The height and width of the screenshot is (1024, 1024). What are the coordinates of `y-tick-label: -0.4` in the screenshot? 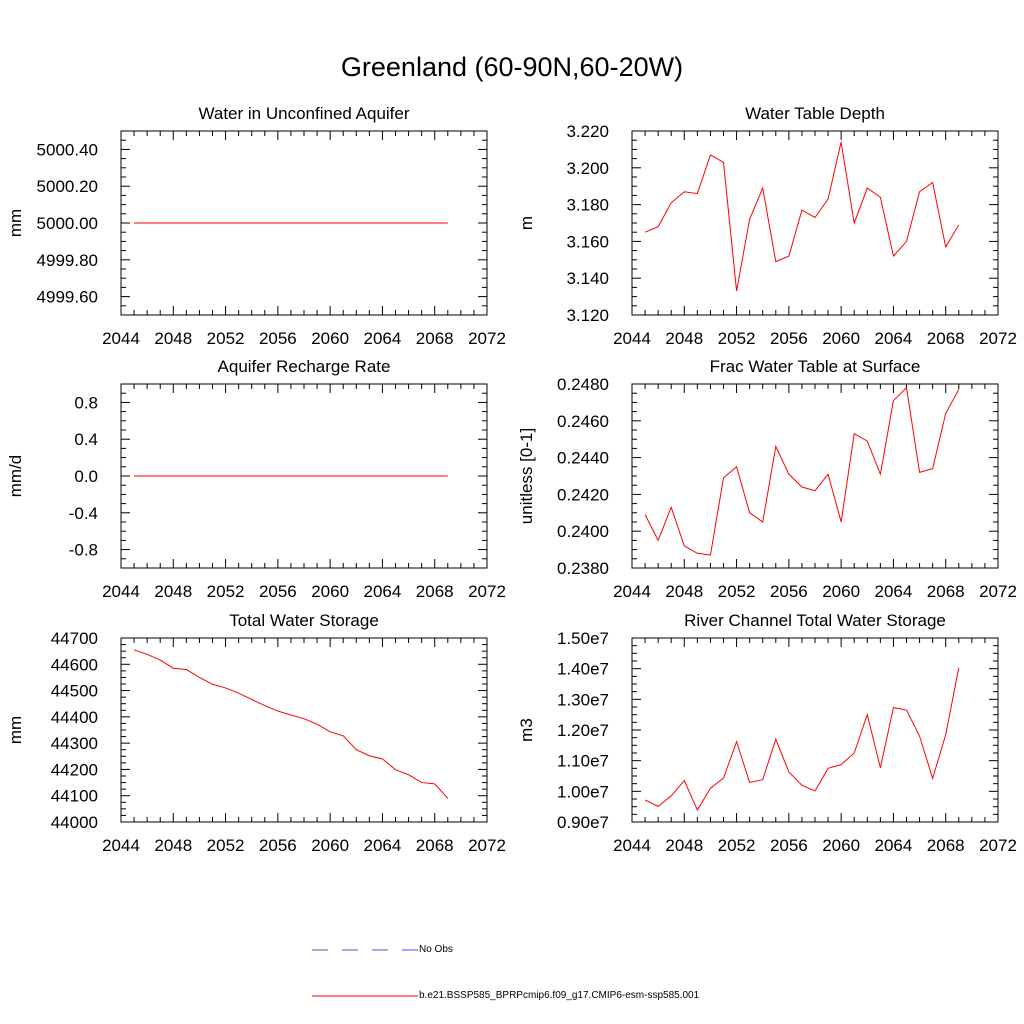 It's located at (83, 513).